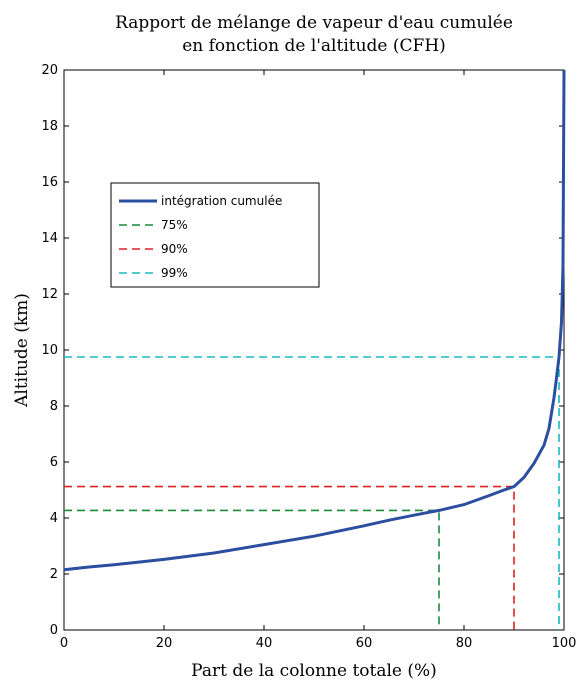 Image resolution: width=578 pixels, height=683 pixels. Describe the element at coordinates (49, 182) in the screenshot. I see `y-tick-label: 16` at that location.